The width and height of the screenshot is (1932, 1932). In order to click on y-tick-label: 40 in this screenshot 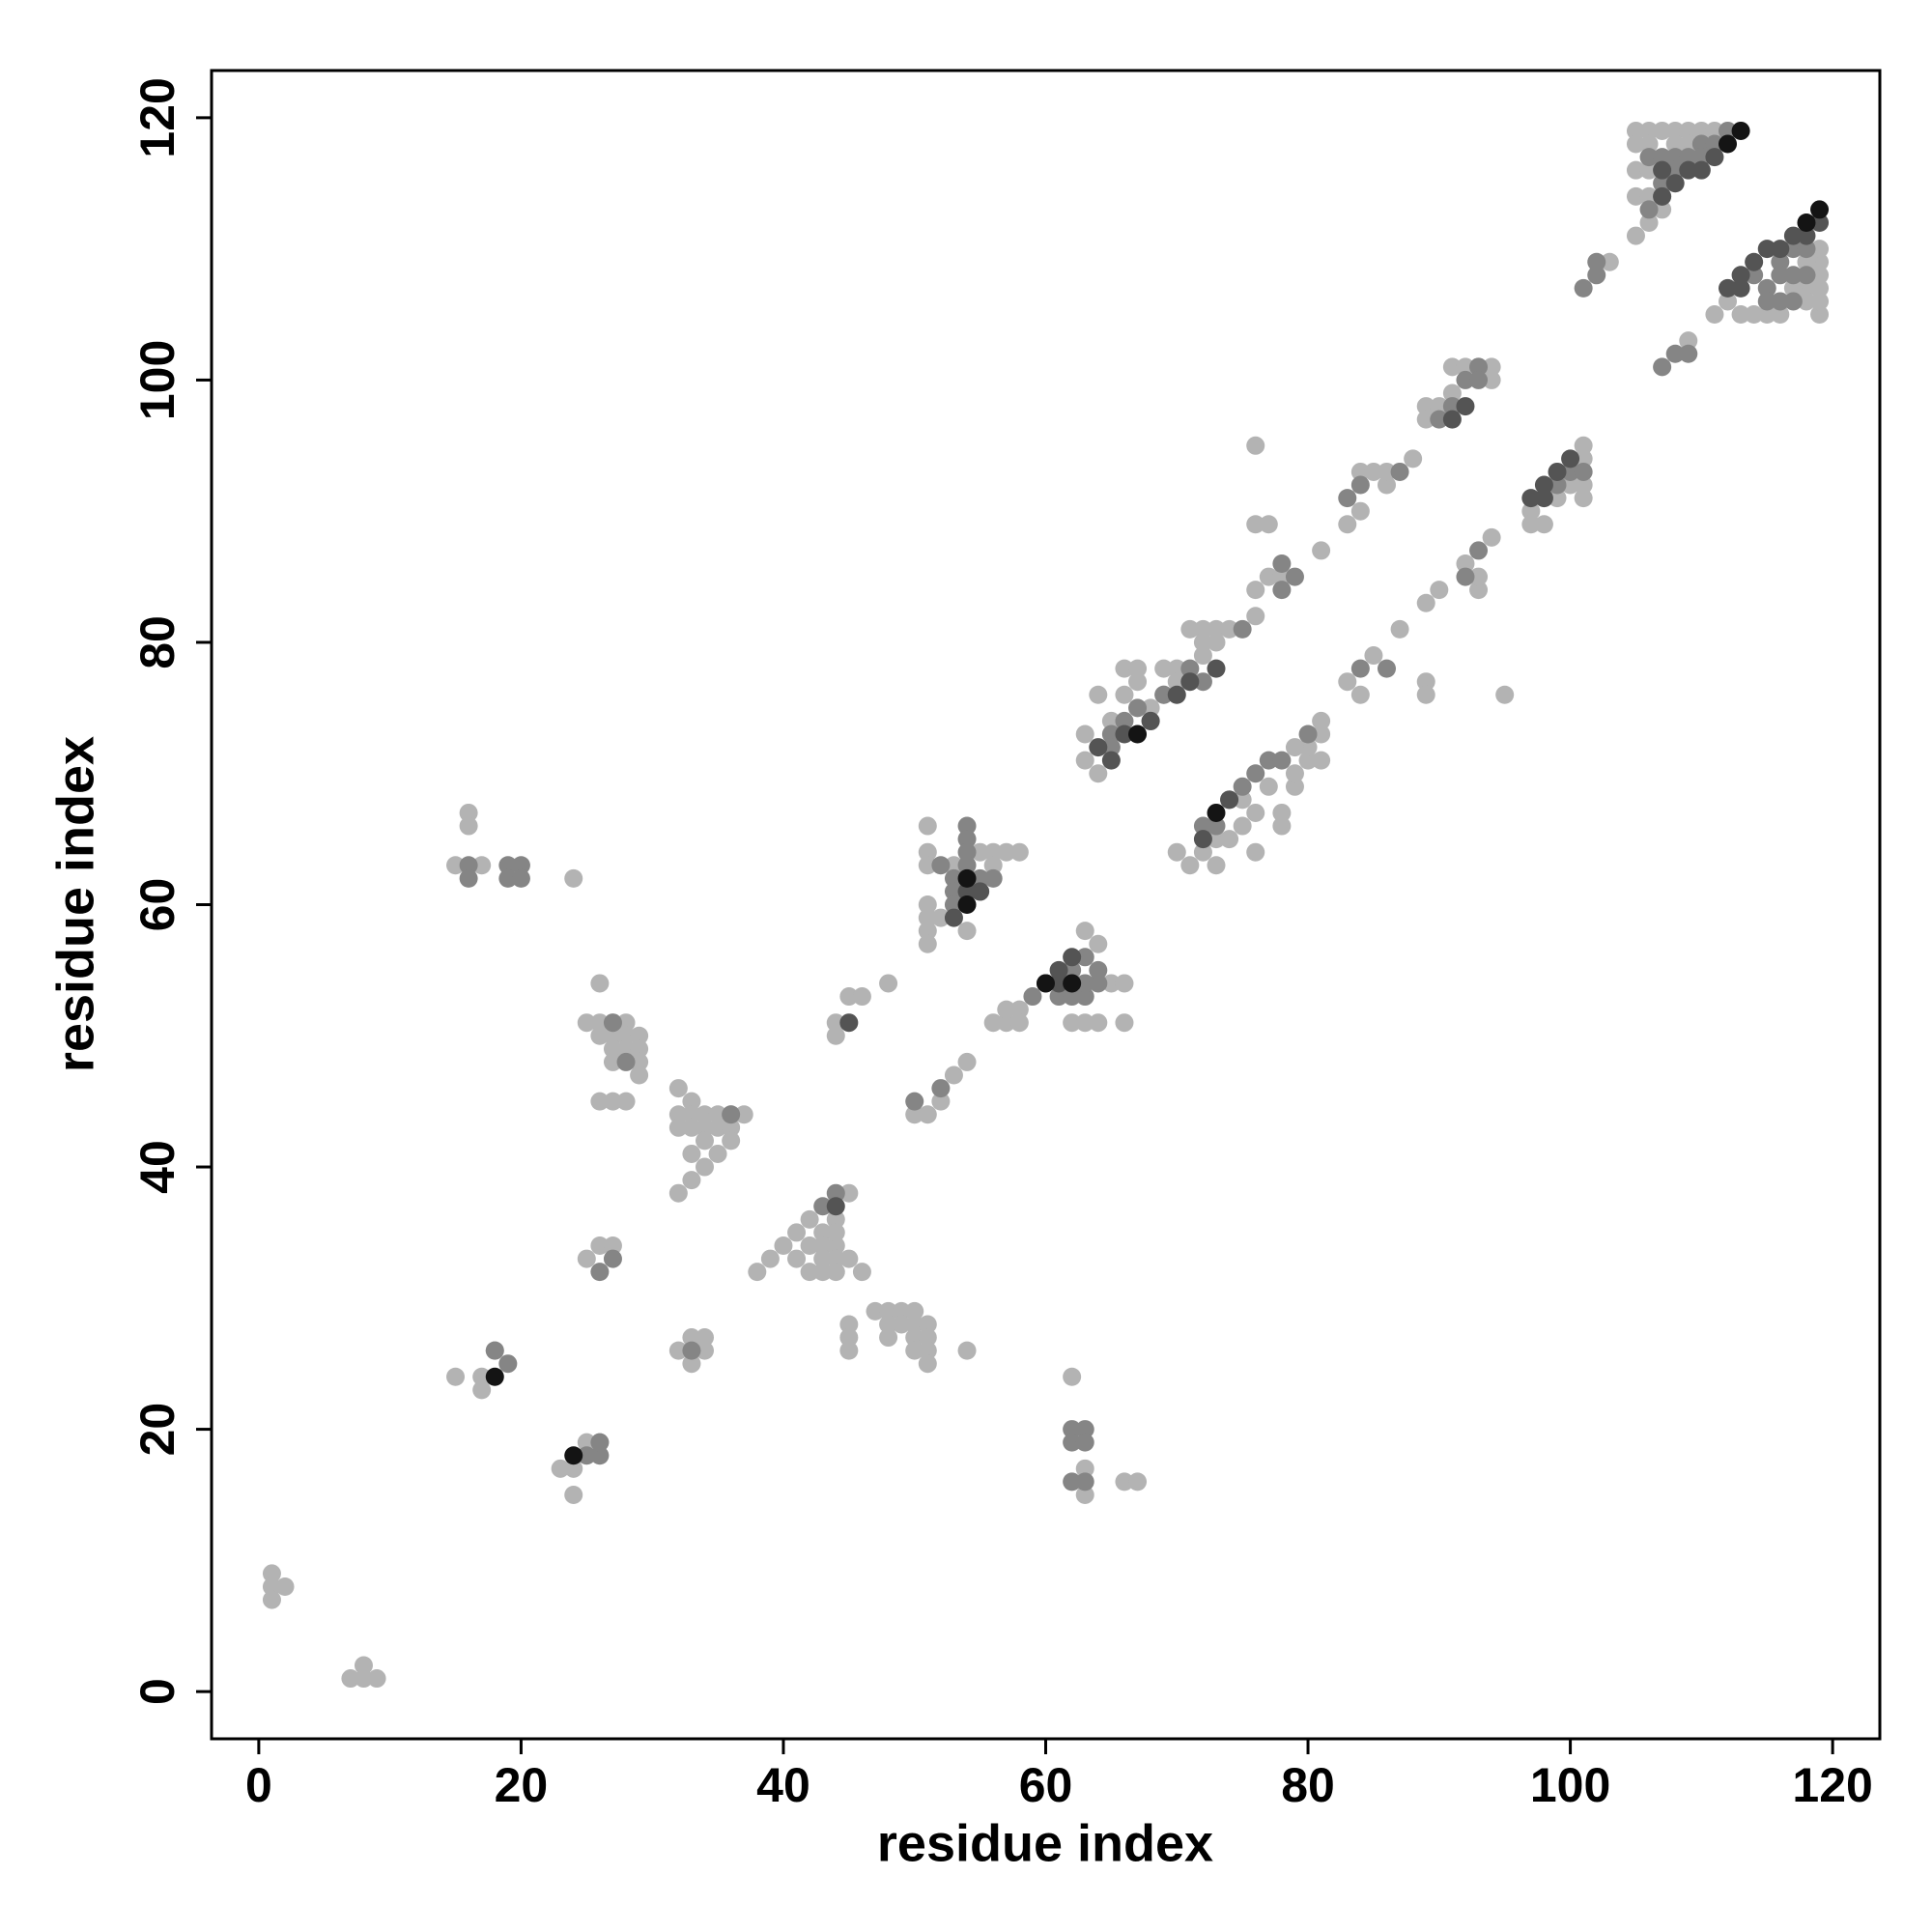, I will do `click(157, 1167)`.